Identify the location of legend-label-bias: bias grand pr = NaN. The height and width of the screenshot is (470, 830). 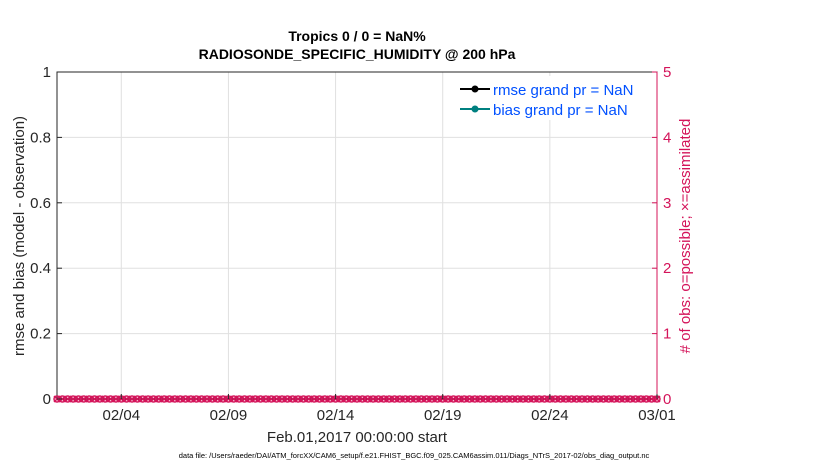
(560, 110).